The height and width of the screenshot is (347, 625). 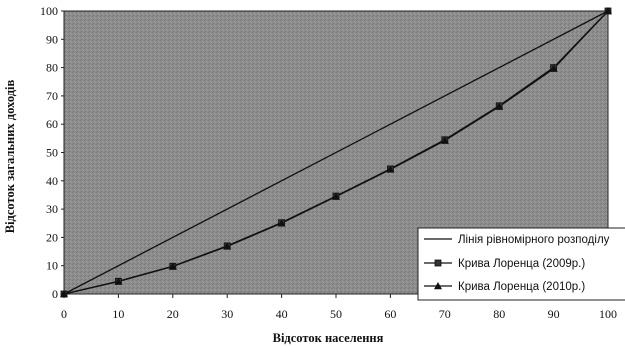 I want to click on x-tick-label: 100, so click(x=608, y=314).